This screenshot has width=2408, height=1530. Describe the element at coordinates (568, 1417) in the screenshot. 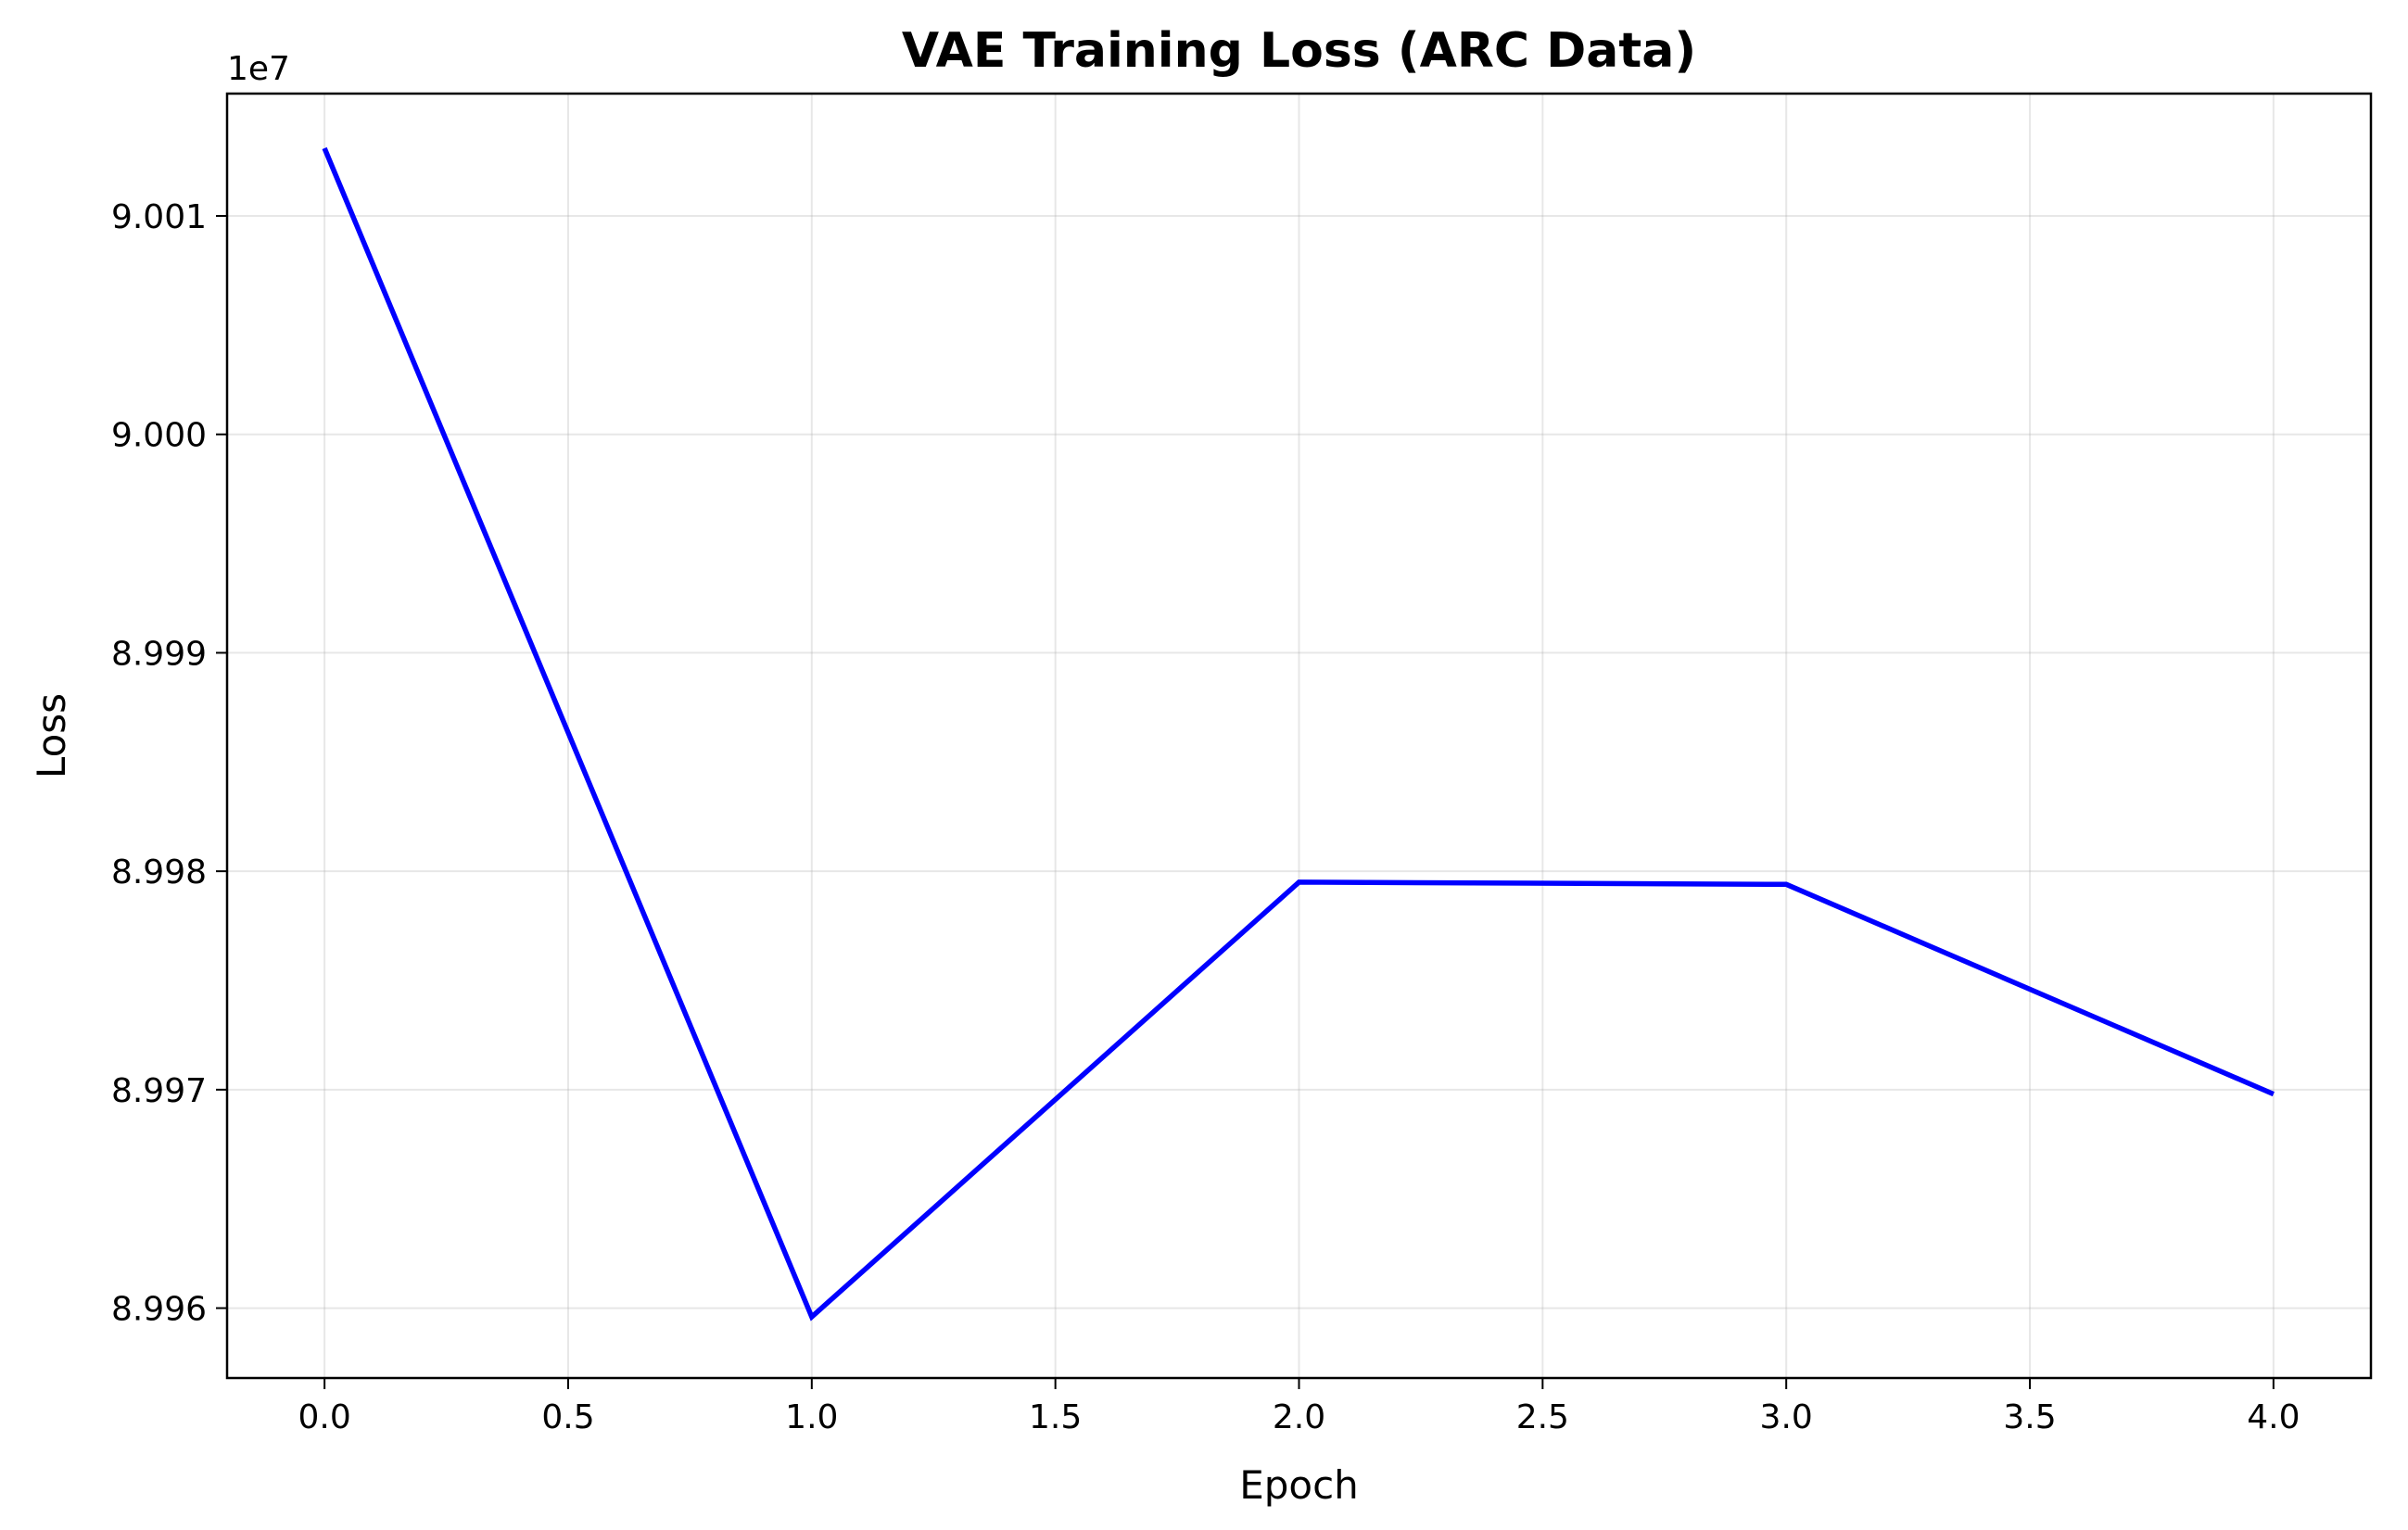

I see `x-tick-label: 0.5` at that location.